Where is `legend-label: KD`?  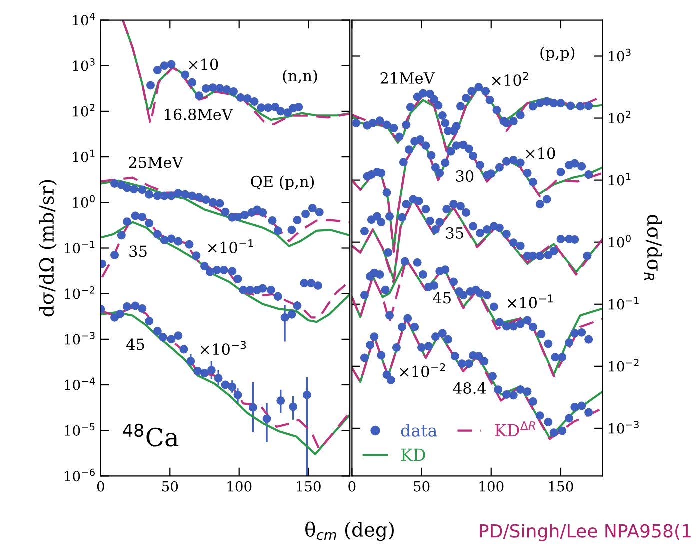
legend-label: KD is located at coordinates (413, 455).